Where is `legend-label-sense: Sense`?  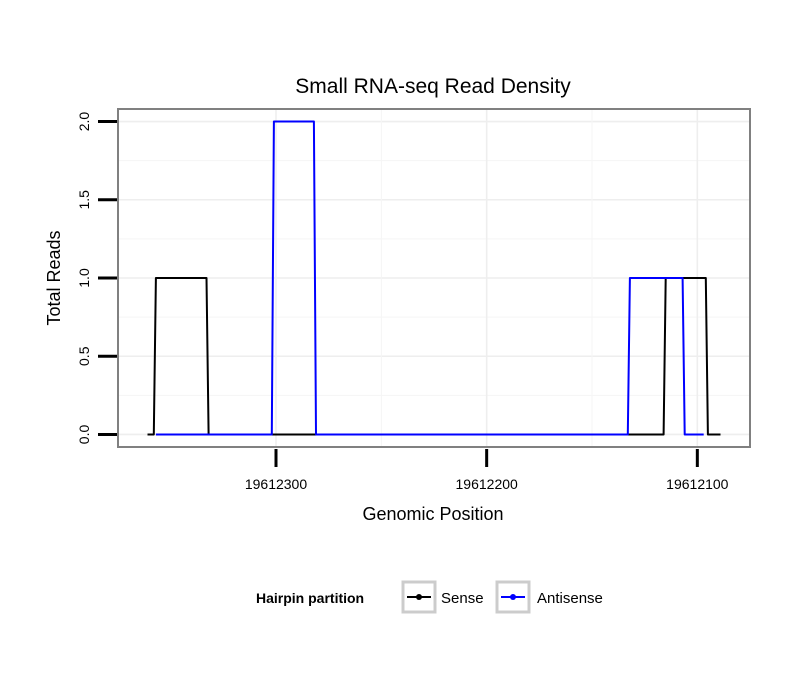
legend-label-sense: Sense is located at coordinates (462, 598).